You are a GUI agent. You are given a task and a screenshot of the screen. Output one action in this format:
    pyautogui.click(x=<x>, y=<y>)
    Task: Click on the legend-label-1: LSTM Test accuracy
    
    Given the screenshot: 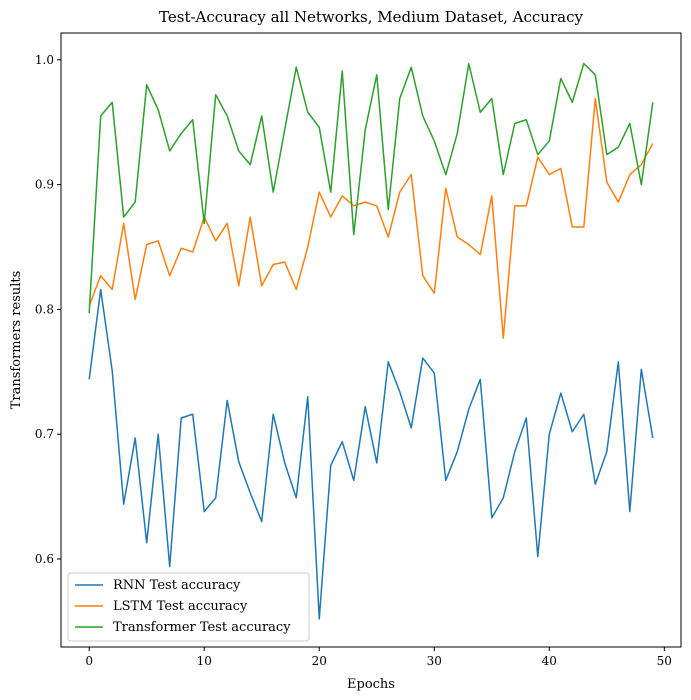 What is the action you would take?
    pyautogui.click(x=180, y=606)
    